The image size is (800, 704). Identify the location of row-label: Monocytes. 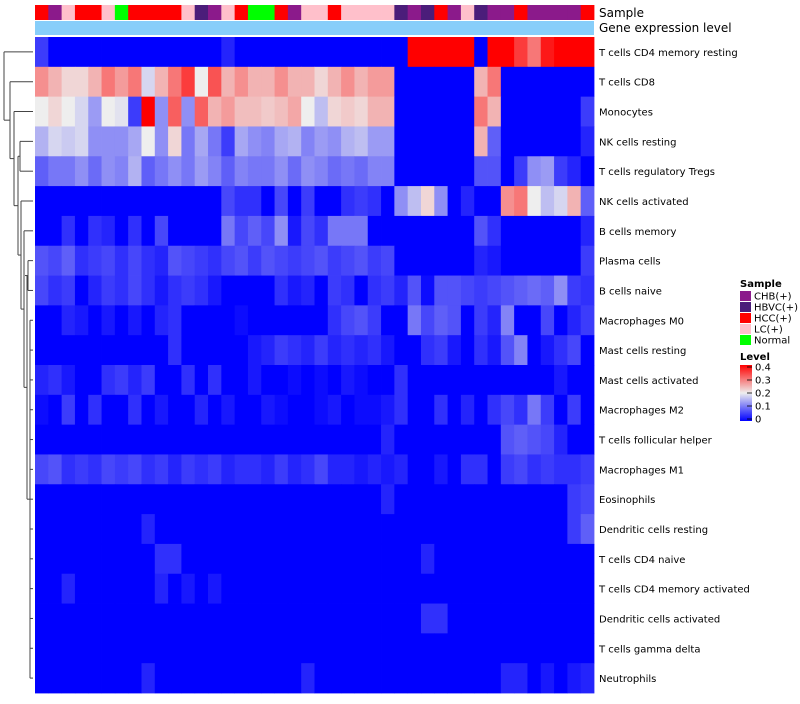
(626, 113).